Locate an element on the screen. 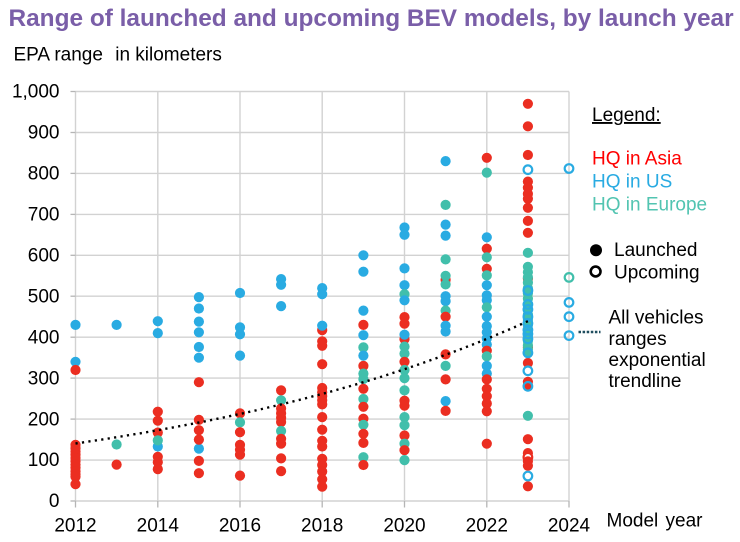 This screenshot has width=740, height=542. svg-text: Model year is located at coordinates (655, 521).